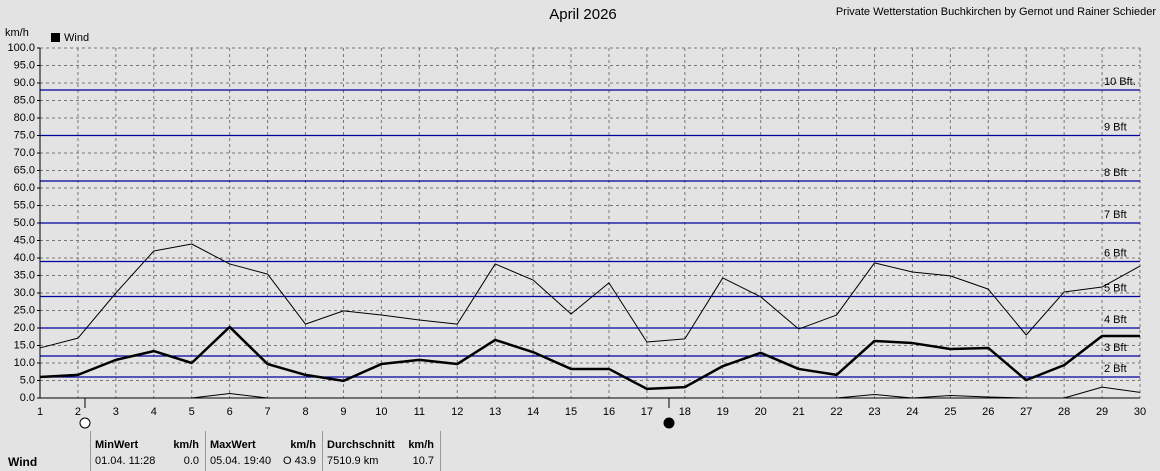 The height and width of the screenshot is (471, 1160). I want to click on beaufort-label: 9 Bft, so click(1115, 127).